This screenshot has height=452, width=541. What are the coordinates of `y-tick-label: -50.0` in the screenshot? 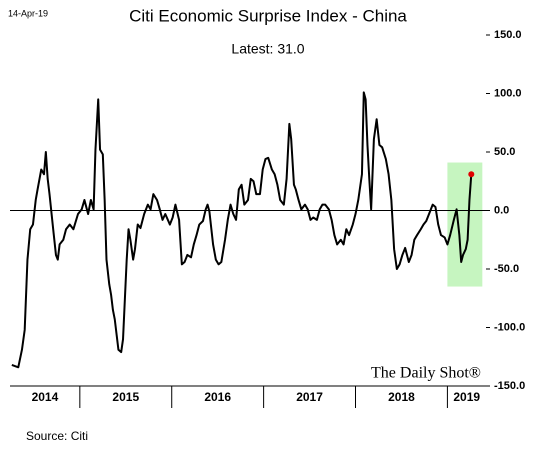 It's located at (506, 269).